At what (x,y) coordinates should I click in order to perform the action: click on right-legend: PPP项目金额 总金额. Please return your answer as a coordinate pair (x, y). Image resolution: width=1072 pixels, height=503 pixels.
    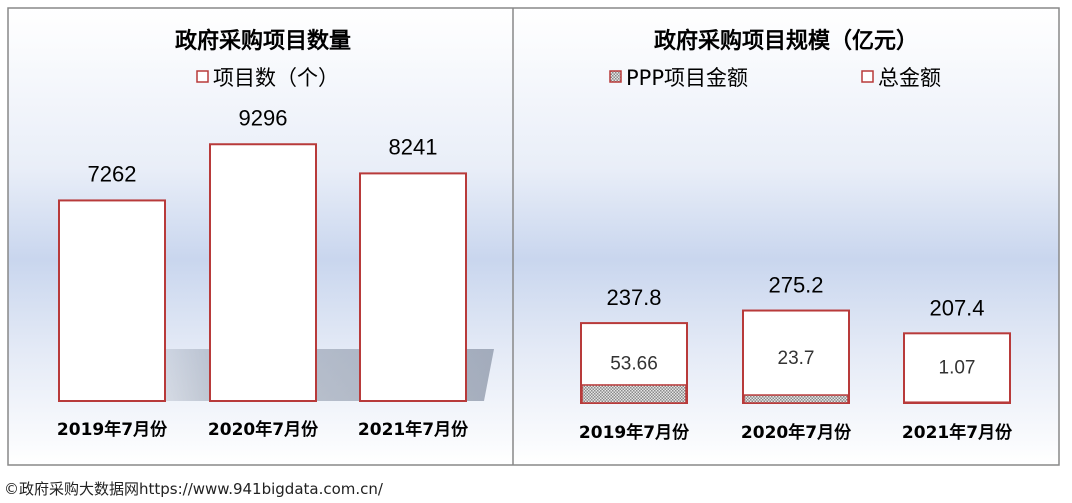
    Looking at the image, I should click on (775, 78).